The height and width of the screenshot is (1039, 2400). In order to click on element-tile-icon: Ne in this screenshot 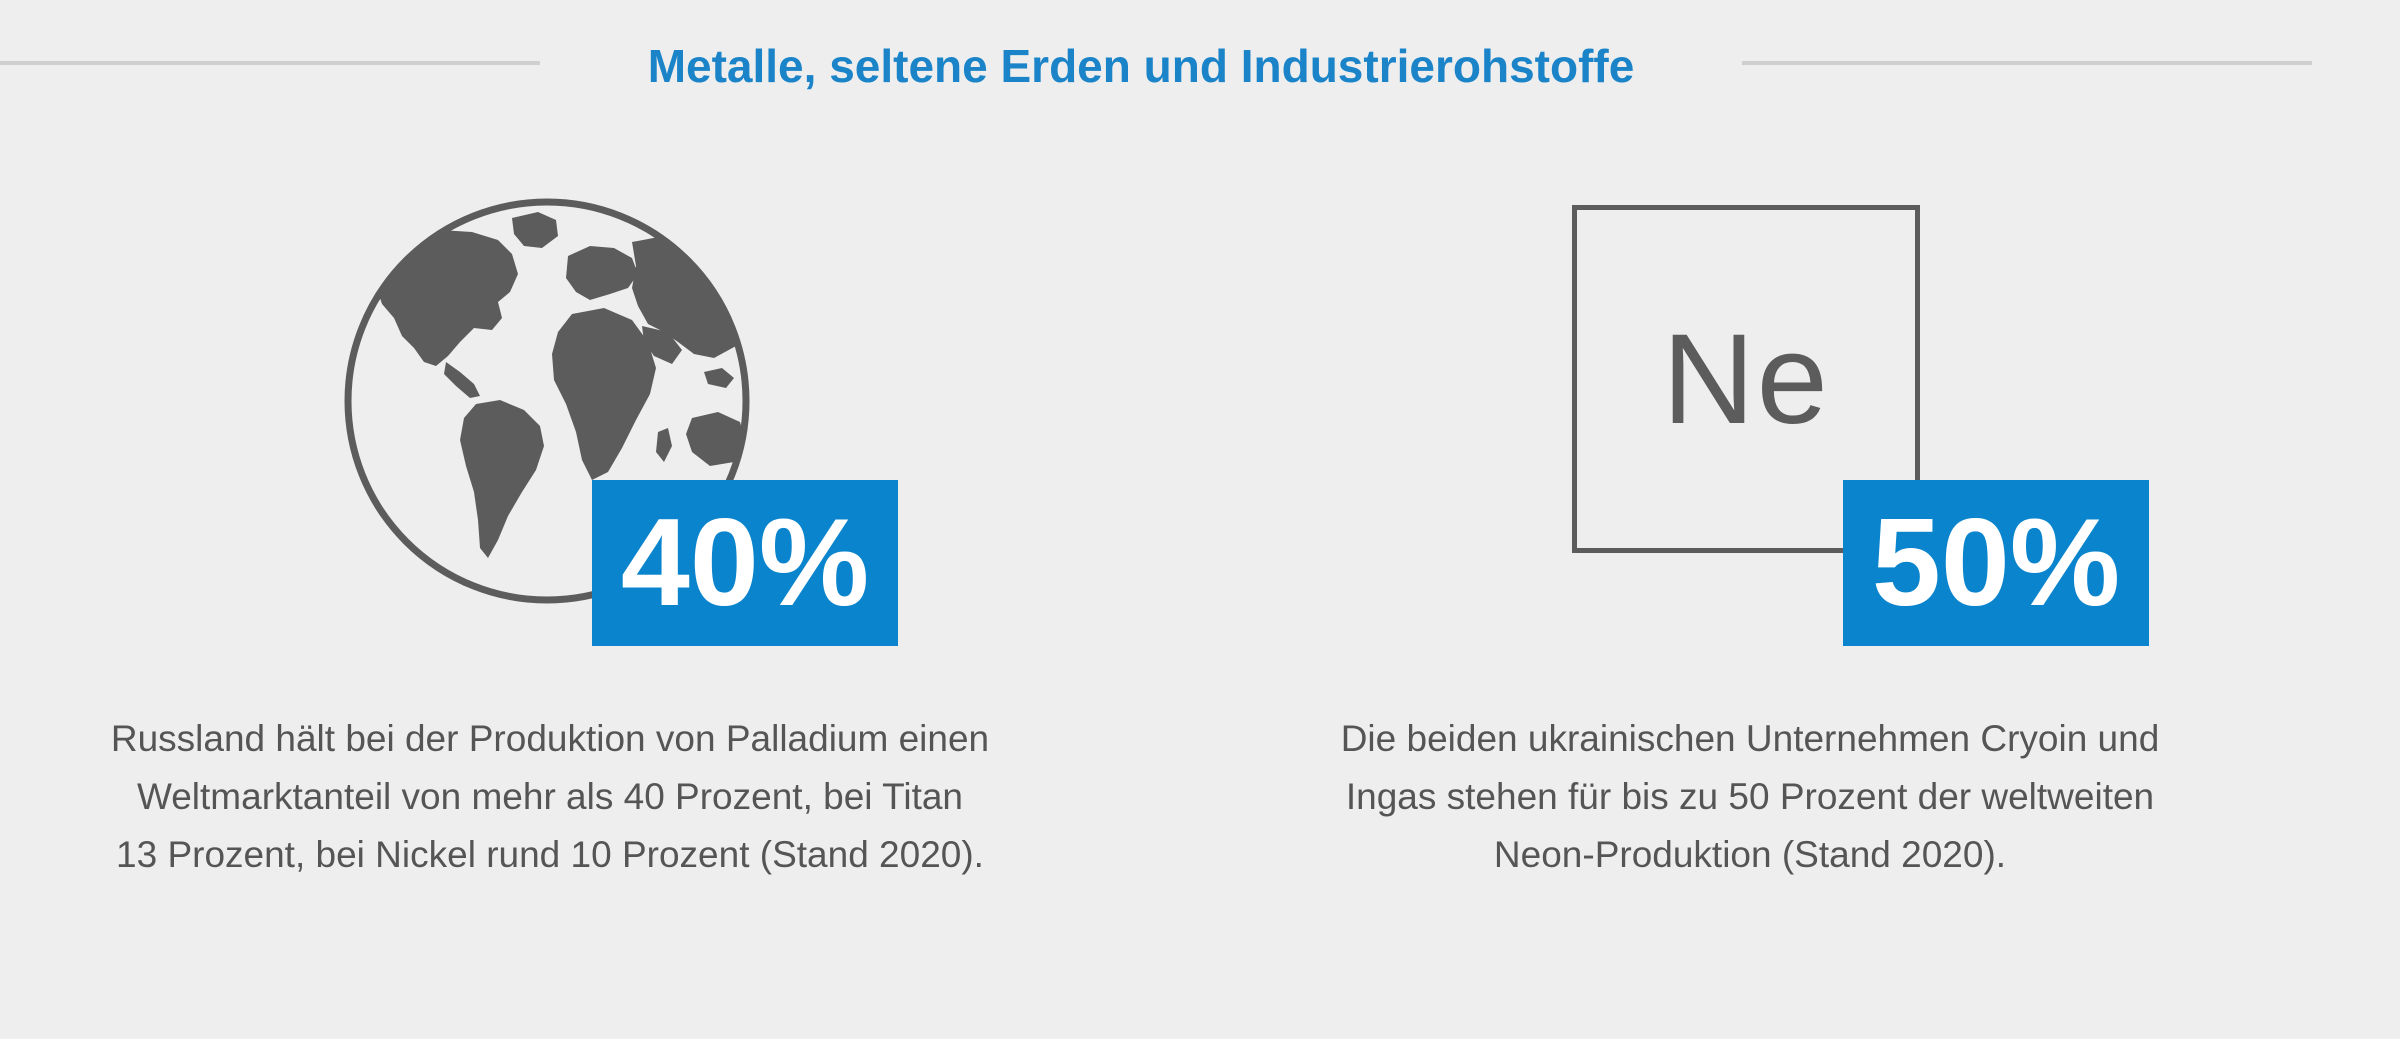, I will do `click(1746, 379)`.